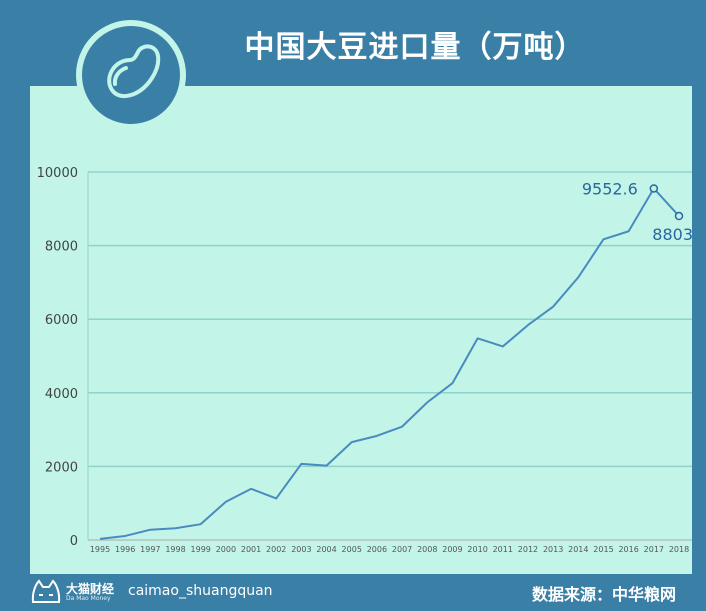 This screenshot has height=611, width=706. Describe the element at coordinates (352, 549) in the screenshot. I see `x-tick-label: 2005` at that location.